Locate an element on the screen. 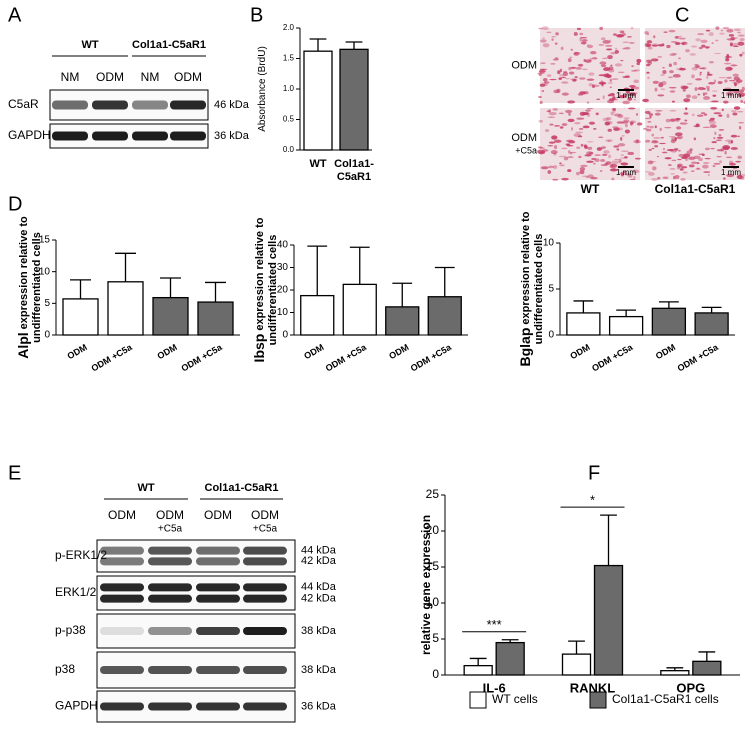  row-label: +C5a is located at coordinates (526, 150).